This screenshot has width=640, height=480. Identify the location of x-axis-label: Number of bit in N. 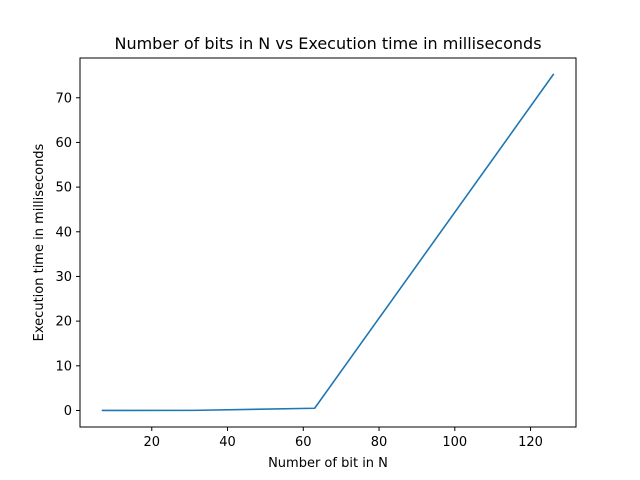
(328, 463).